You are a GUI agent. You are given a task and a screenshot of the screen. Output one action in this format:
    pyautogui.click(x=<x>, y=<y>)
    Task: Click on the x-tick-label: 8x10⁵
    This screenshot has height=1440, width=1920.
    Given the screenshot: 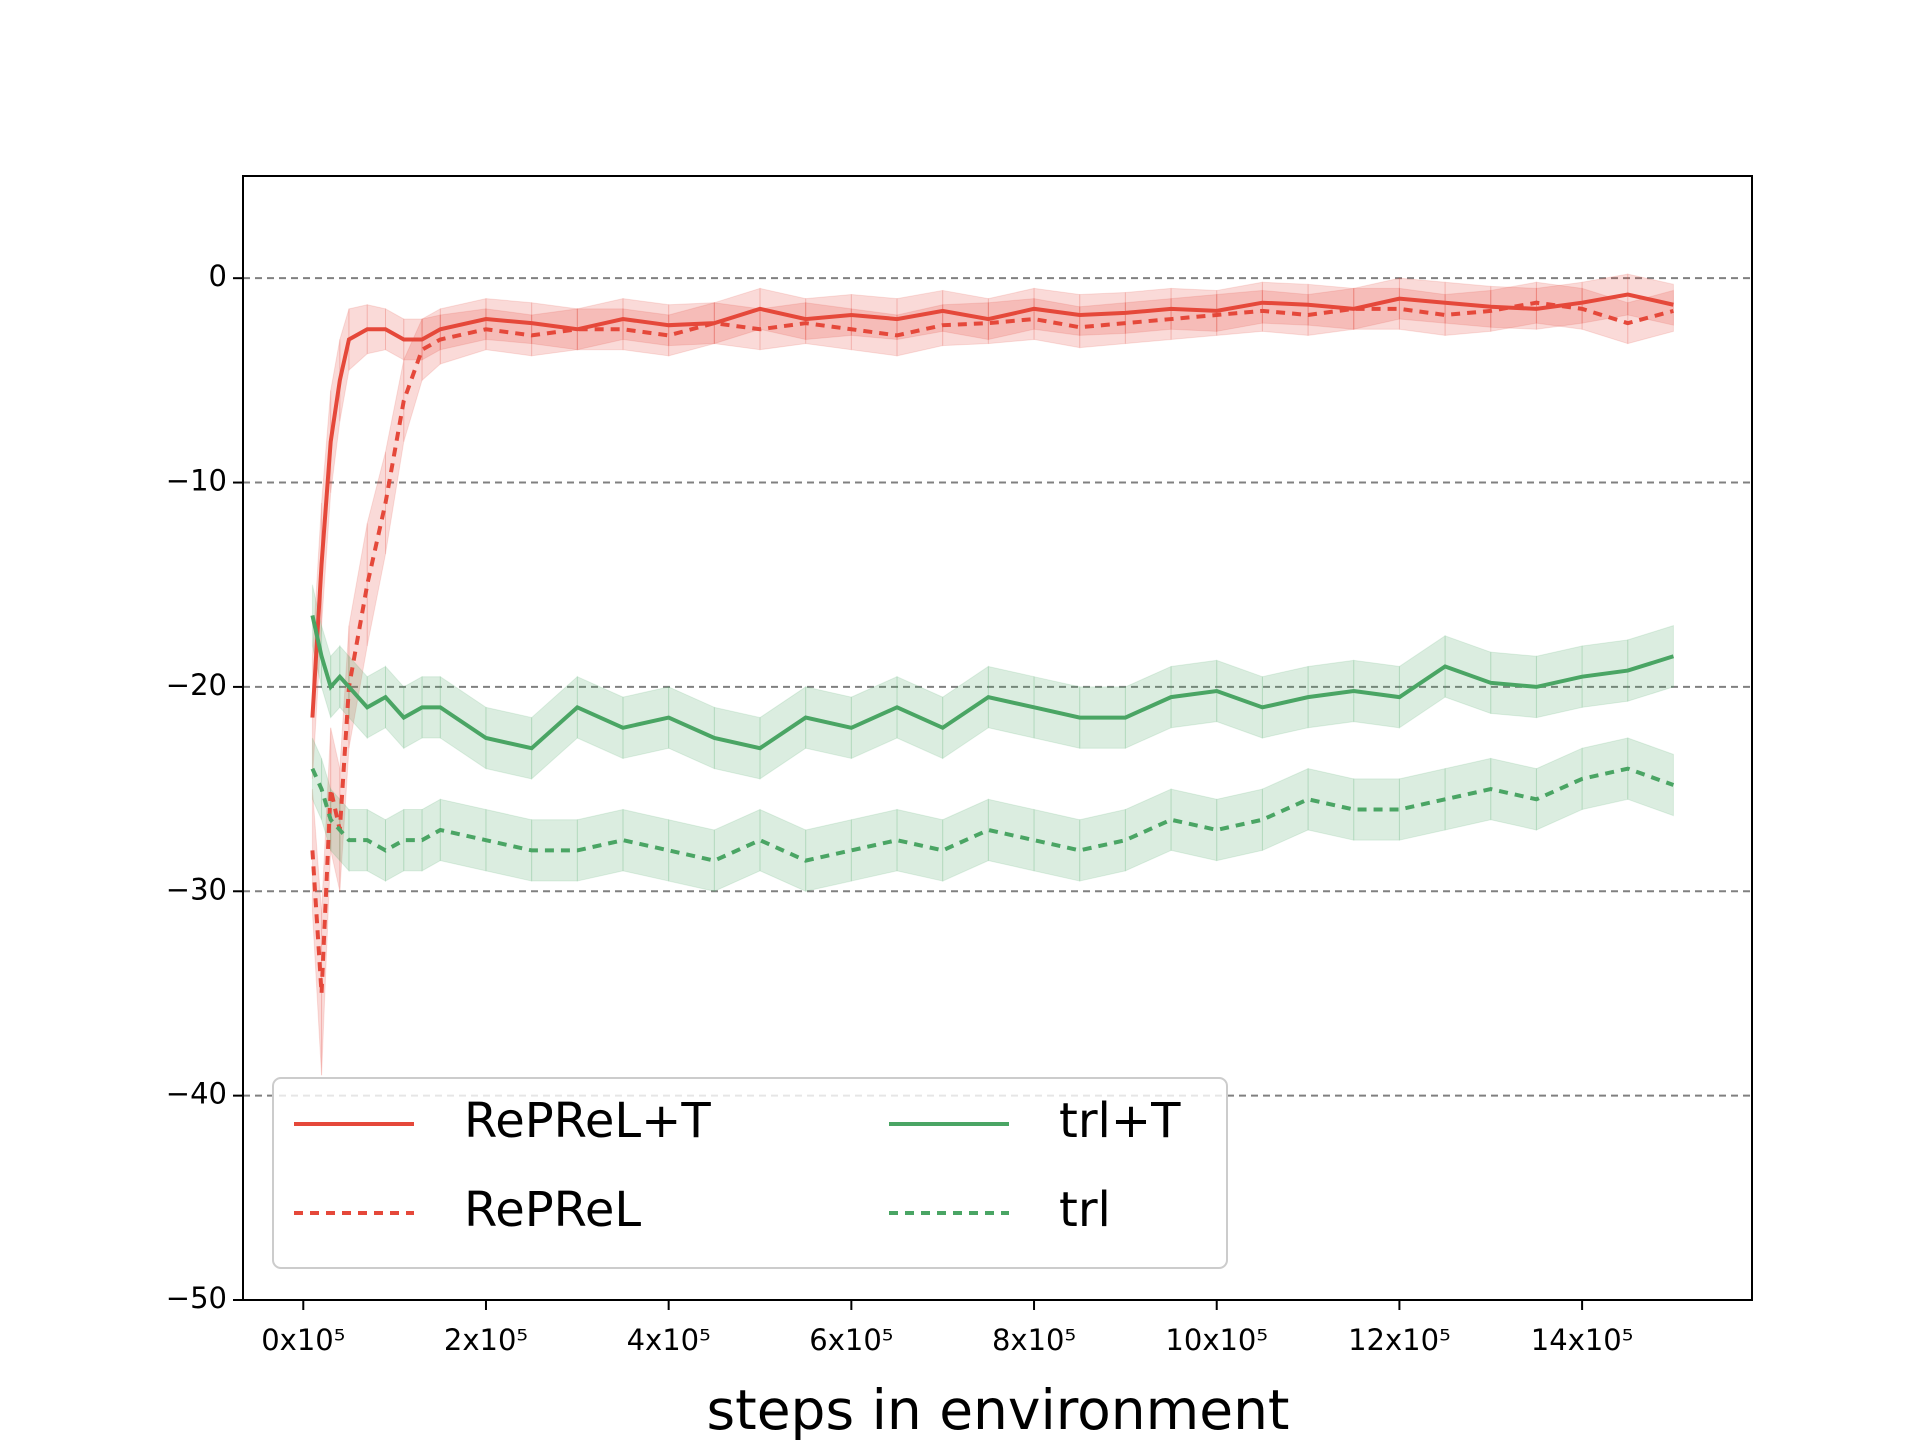 What is the action you would take?
    pyautogui.click(x=1034, y=1340)
    